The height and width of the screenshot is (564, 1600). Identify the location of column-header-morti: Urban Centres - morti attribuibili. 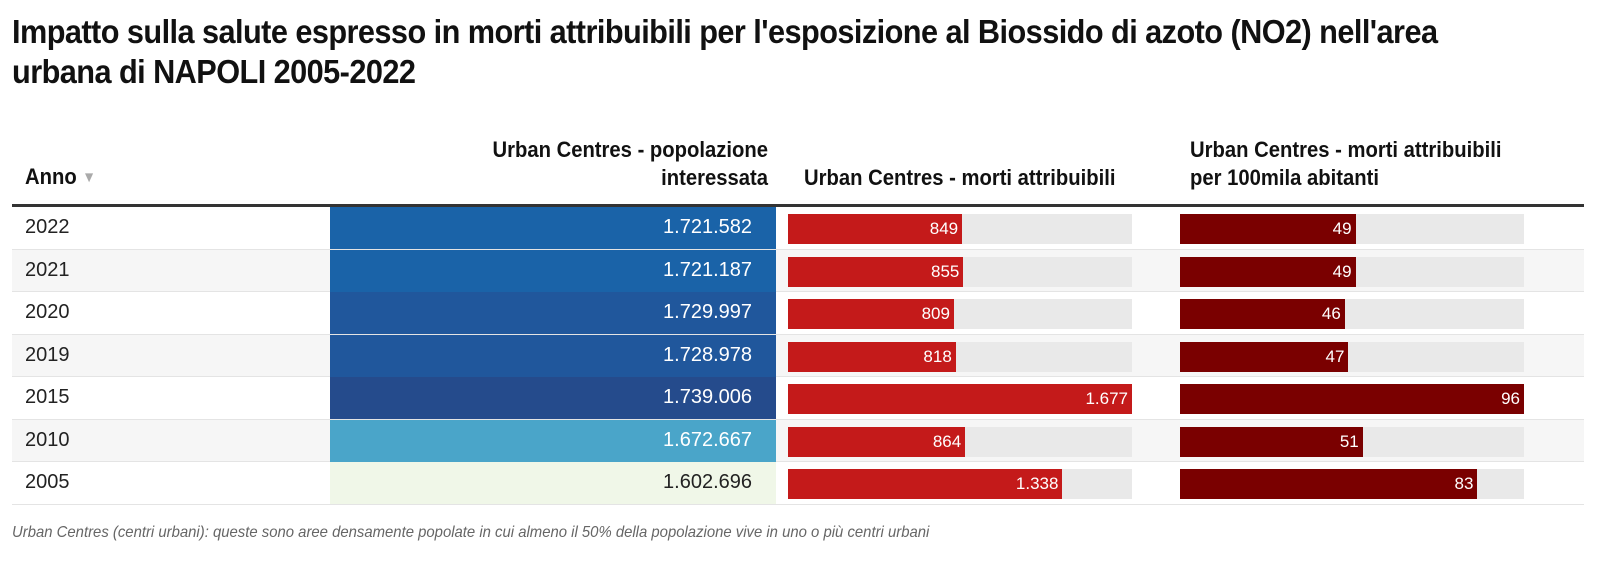
(960, 177).